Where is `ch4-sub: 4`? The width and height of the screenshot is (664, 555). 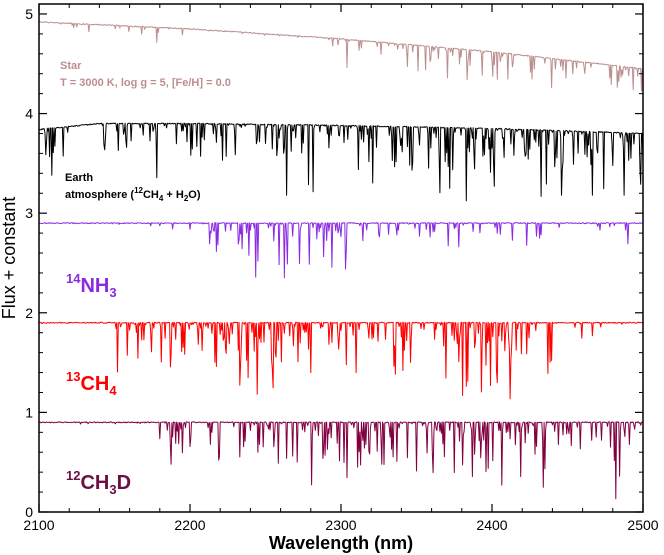
ch4-sub: 4 is located at coordinates (113, 390).